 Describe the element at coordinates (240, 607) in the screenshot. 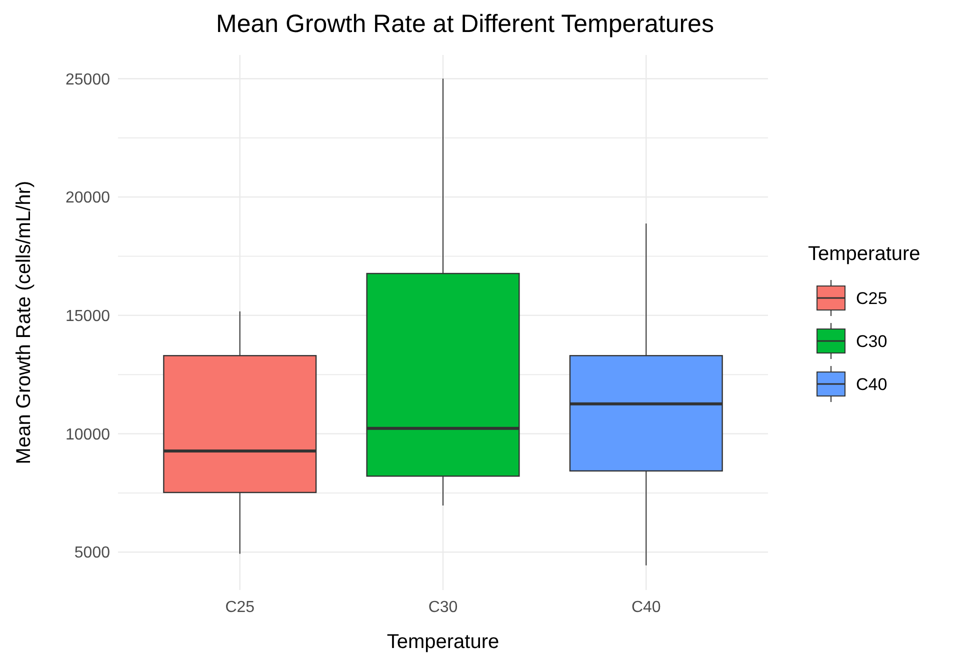

I see `x-tick-label: C25` at that location.